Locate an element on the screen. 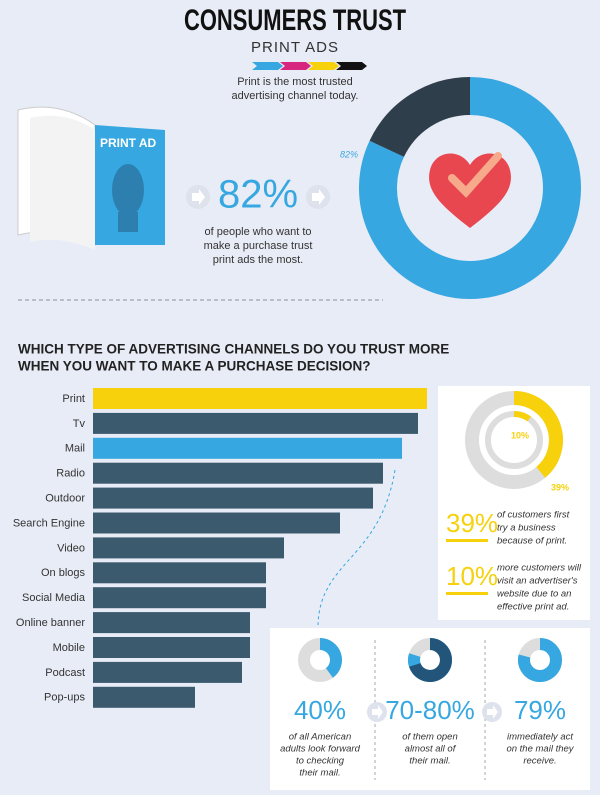 The width and height of the screenshot is (600, 795). heart is located at coordinates (470, 190).